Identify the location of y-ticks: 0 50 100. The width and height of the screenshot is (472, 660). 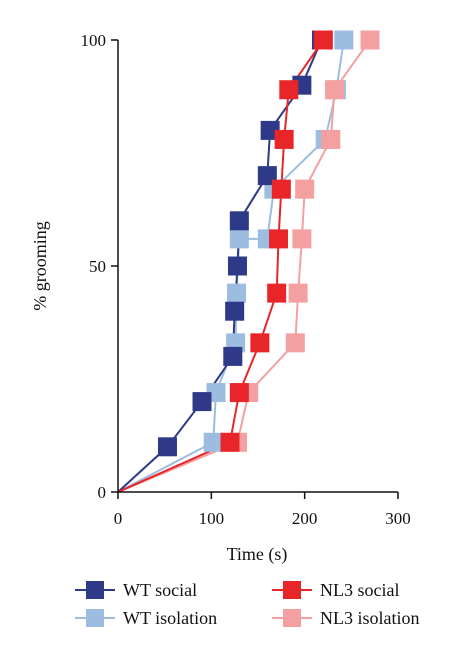
(99, 266).